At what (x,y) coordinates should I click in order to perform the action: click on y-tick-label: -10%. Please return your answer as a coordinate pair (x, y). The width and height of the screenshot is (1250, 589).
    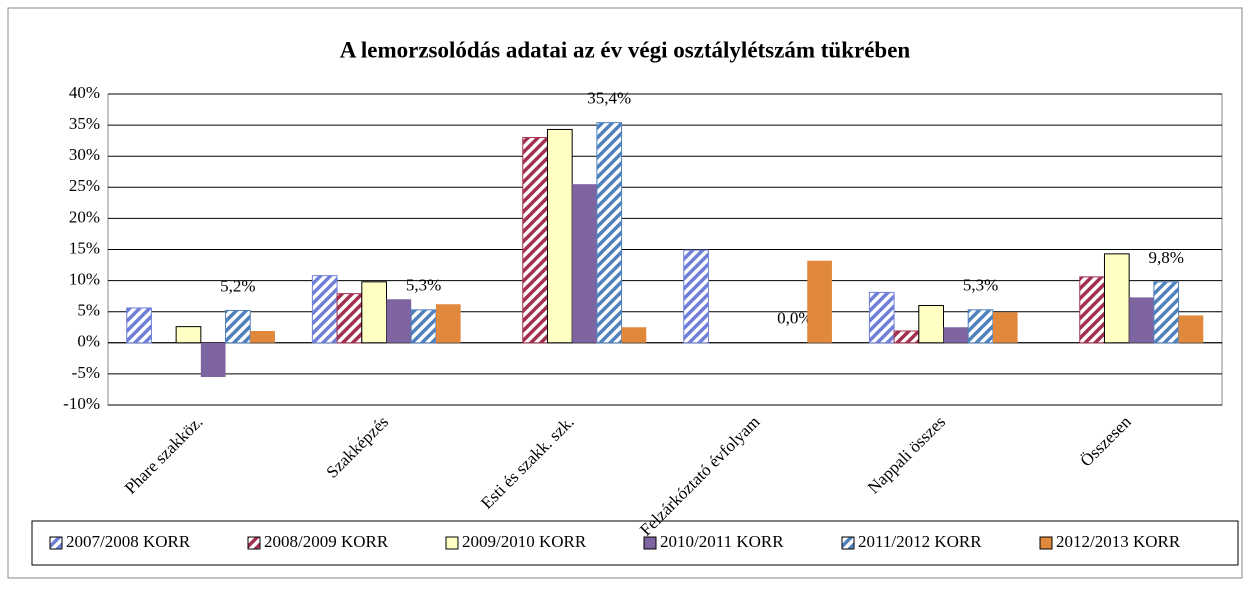
    Looking at the image, I should click on (81, 403).